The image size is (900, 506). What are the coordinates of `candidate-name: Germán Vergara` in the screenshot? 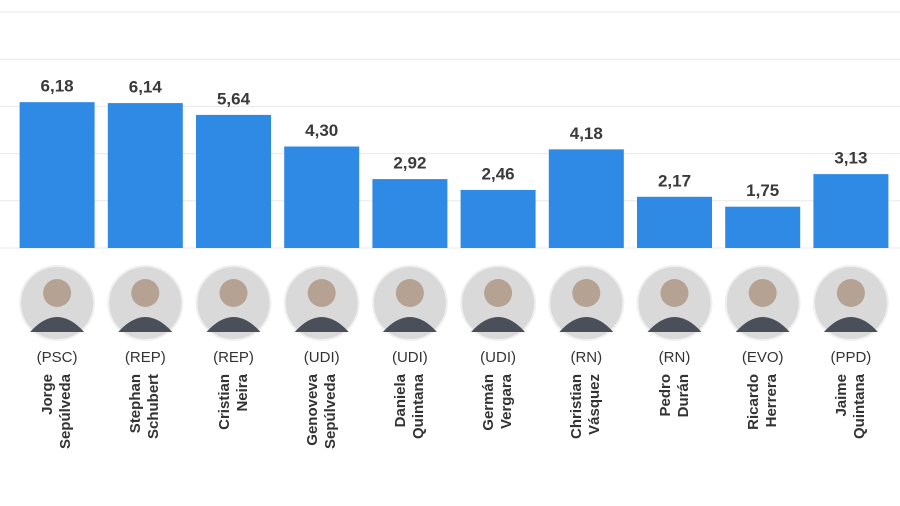 It's located at (498, 402).